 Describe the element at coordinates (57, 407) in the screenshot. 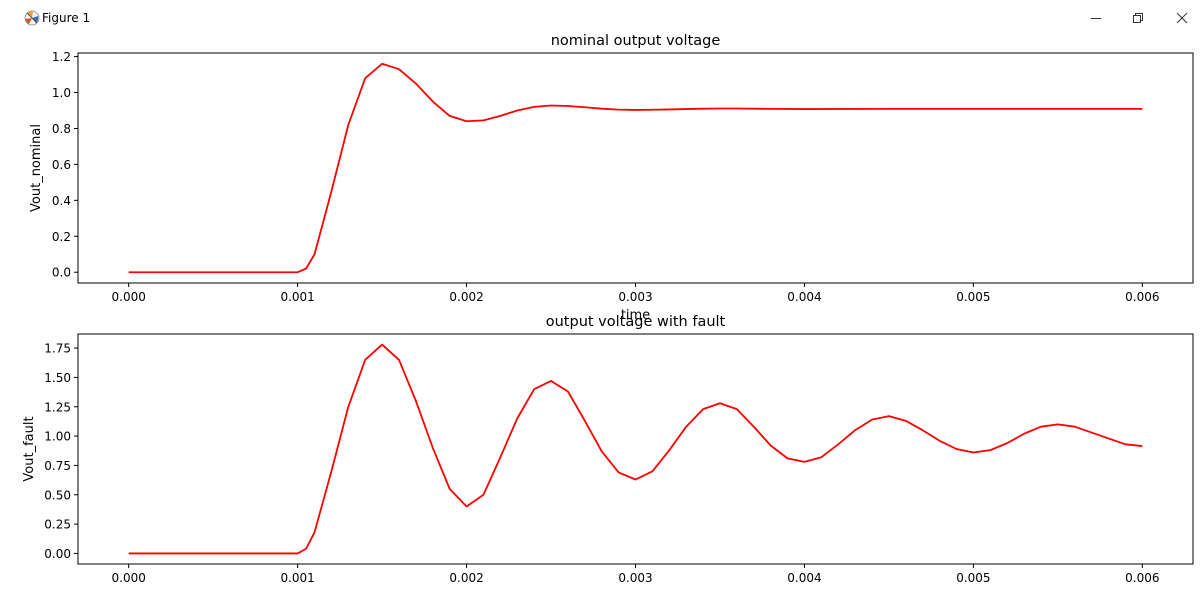

I see `y-tick-label: 1.25` at that location.